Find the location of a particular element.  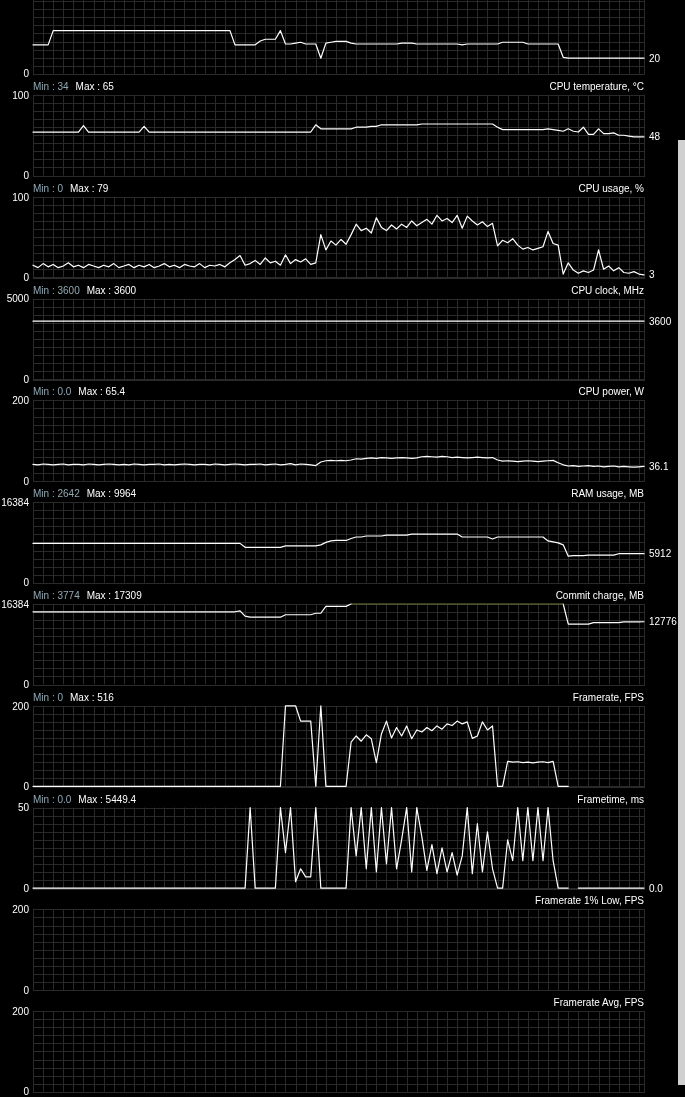

text: 20 is located at coordinates (655, 58).